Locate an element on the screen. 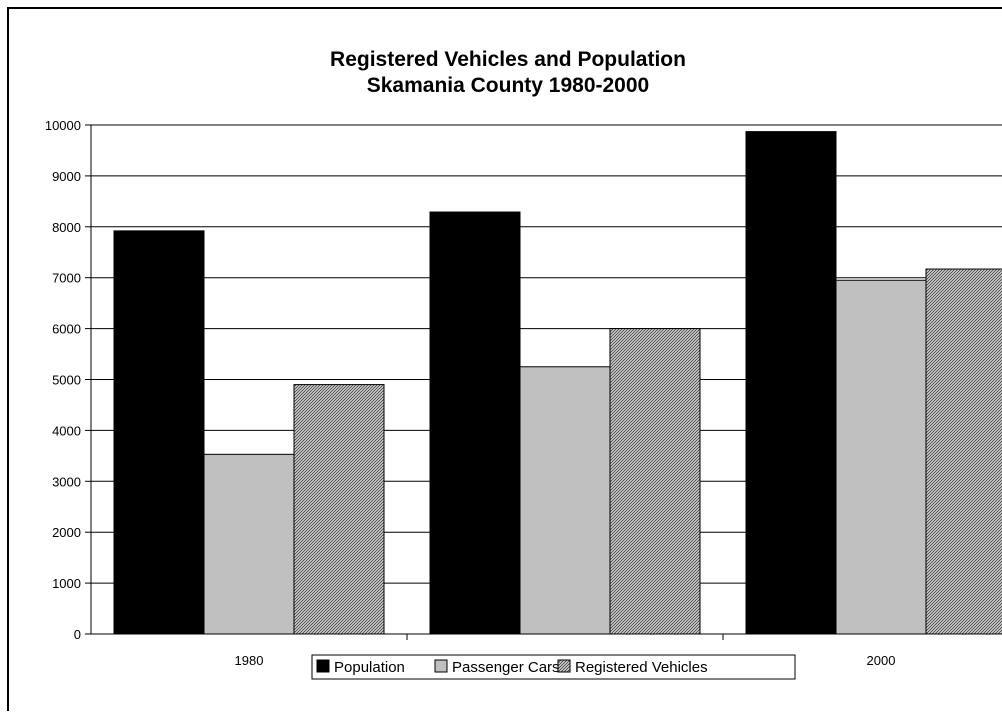  y-tick-label: 6000 is located at coordinates (66, 329).